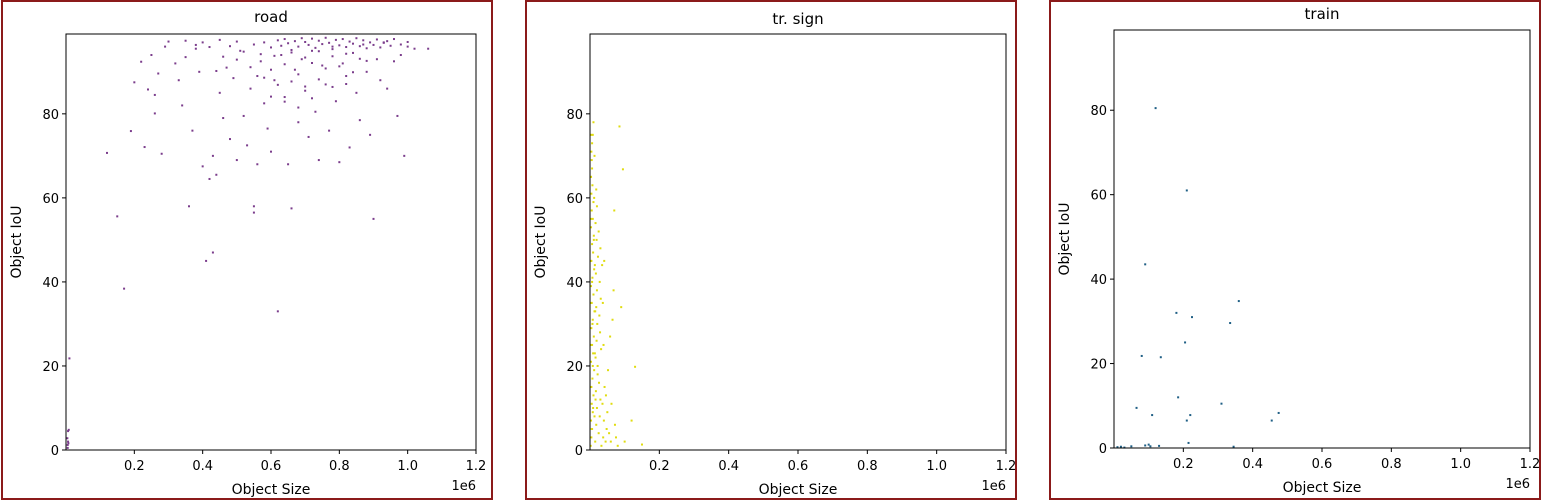 Image resolution: width=1542 pixels, height=504 pixels. Describe the element at coordinates (574, 283) in the screenshot. I see `y-tick-label: 40` at that location.